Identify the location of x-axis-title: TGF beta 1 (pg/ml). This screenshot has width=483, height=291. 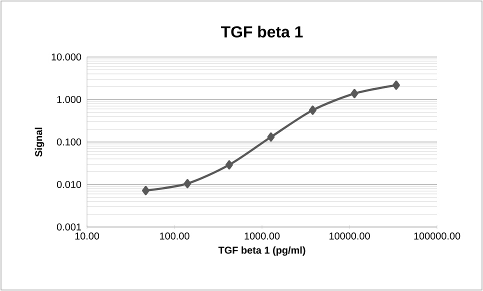
(262, 251).